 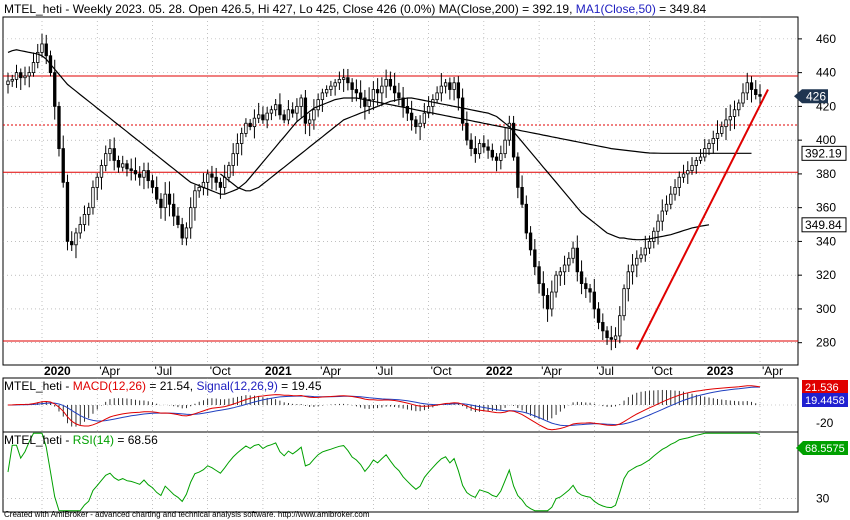 I want to click on macd-last-label: 21.536, so click(x=825, y=387).